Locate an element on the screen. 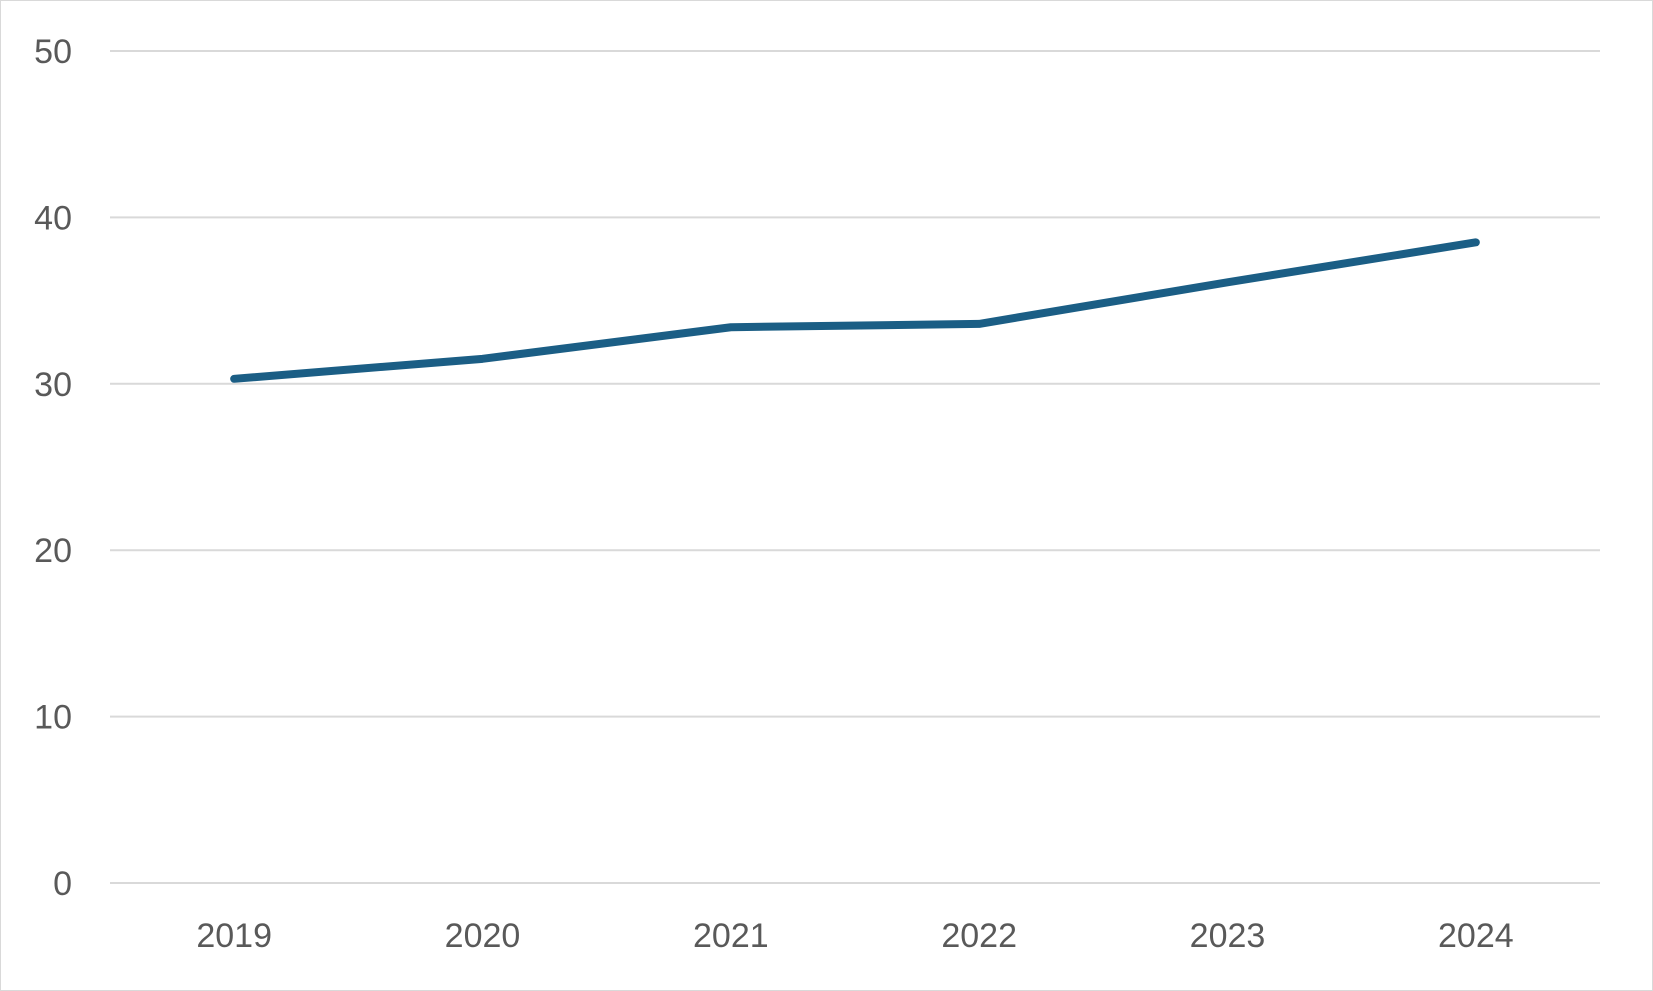 The height and width of the screenshot is (991, 1653). y-tick-label: 20 is located at coordinates (53, 551).